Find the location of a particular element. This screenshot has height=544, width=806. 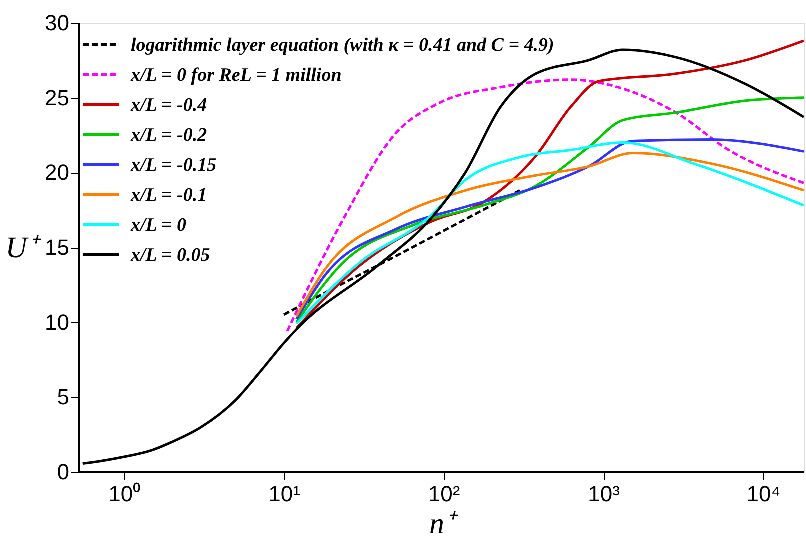

y-tick-label: 15 is located at coordinates (57, 247).